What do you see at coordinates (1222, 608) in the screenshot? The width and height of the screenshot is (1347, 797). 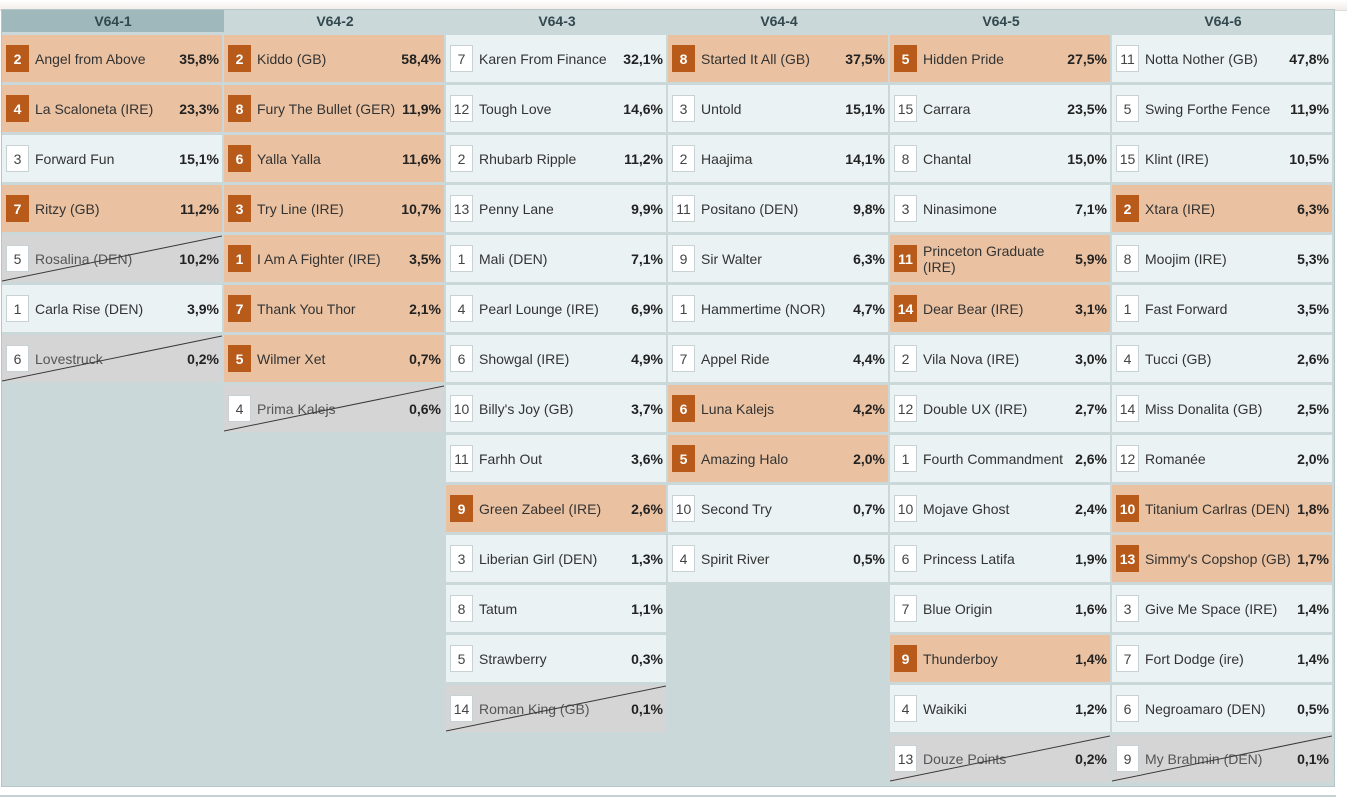 I see `horse-row: 3 Give Me Space (IRE) 1,4%` at bounding box center [1222, 608].